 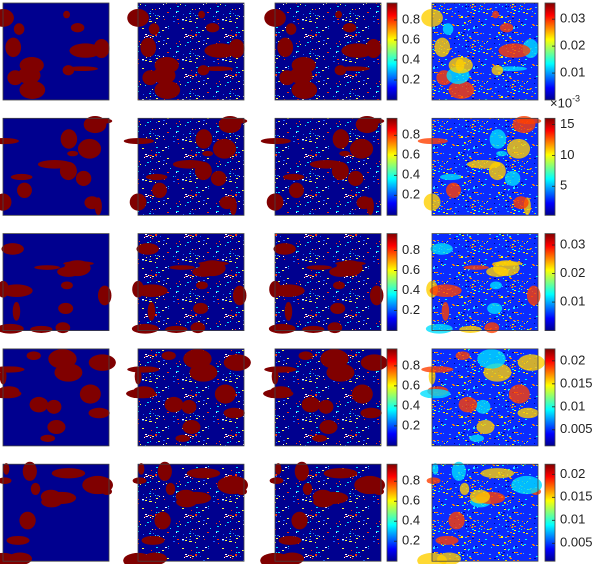 I want to click on exponent-base: ×10, so click(x=561, y=103).